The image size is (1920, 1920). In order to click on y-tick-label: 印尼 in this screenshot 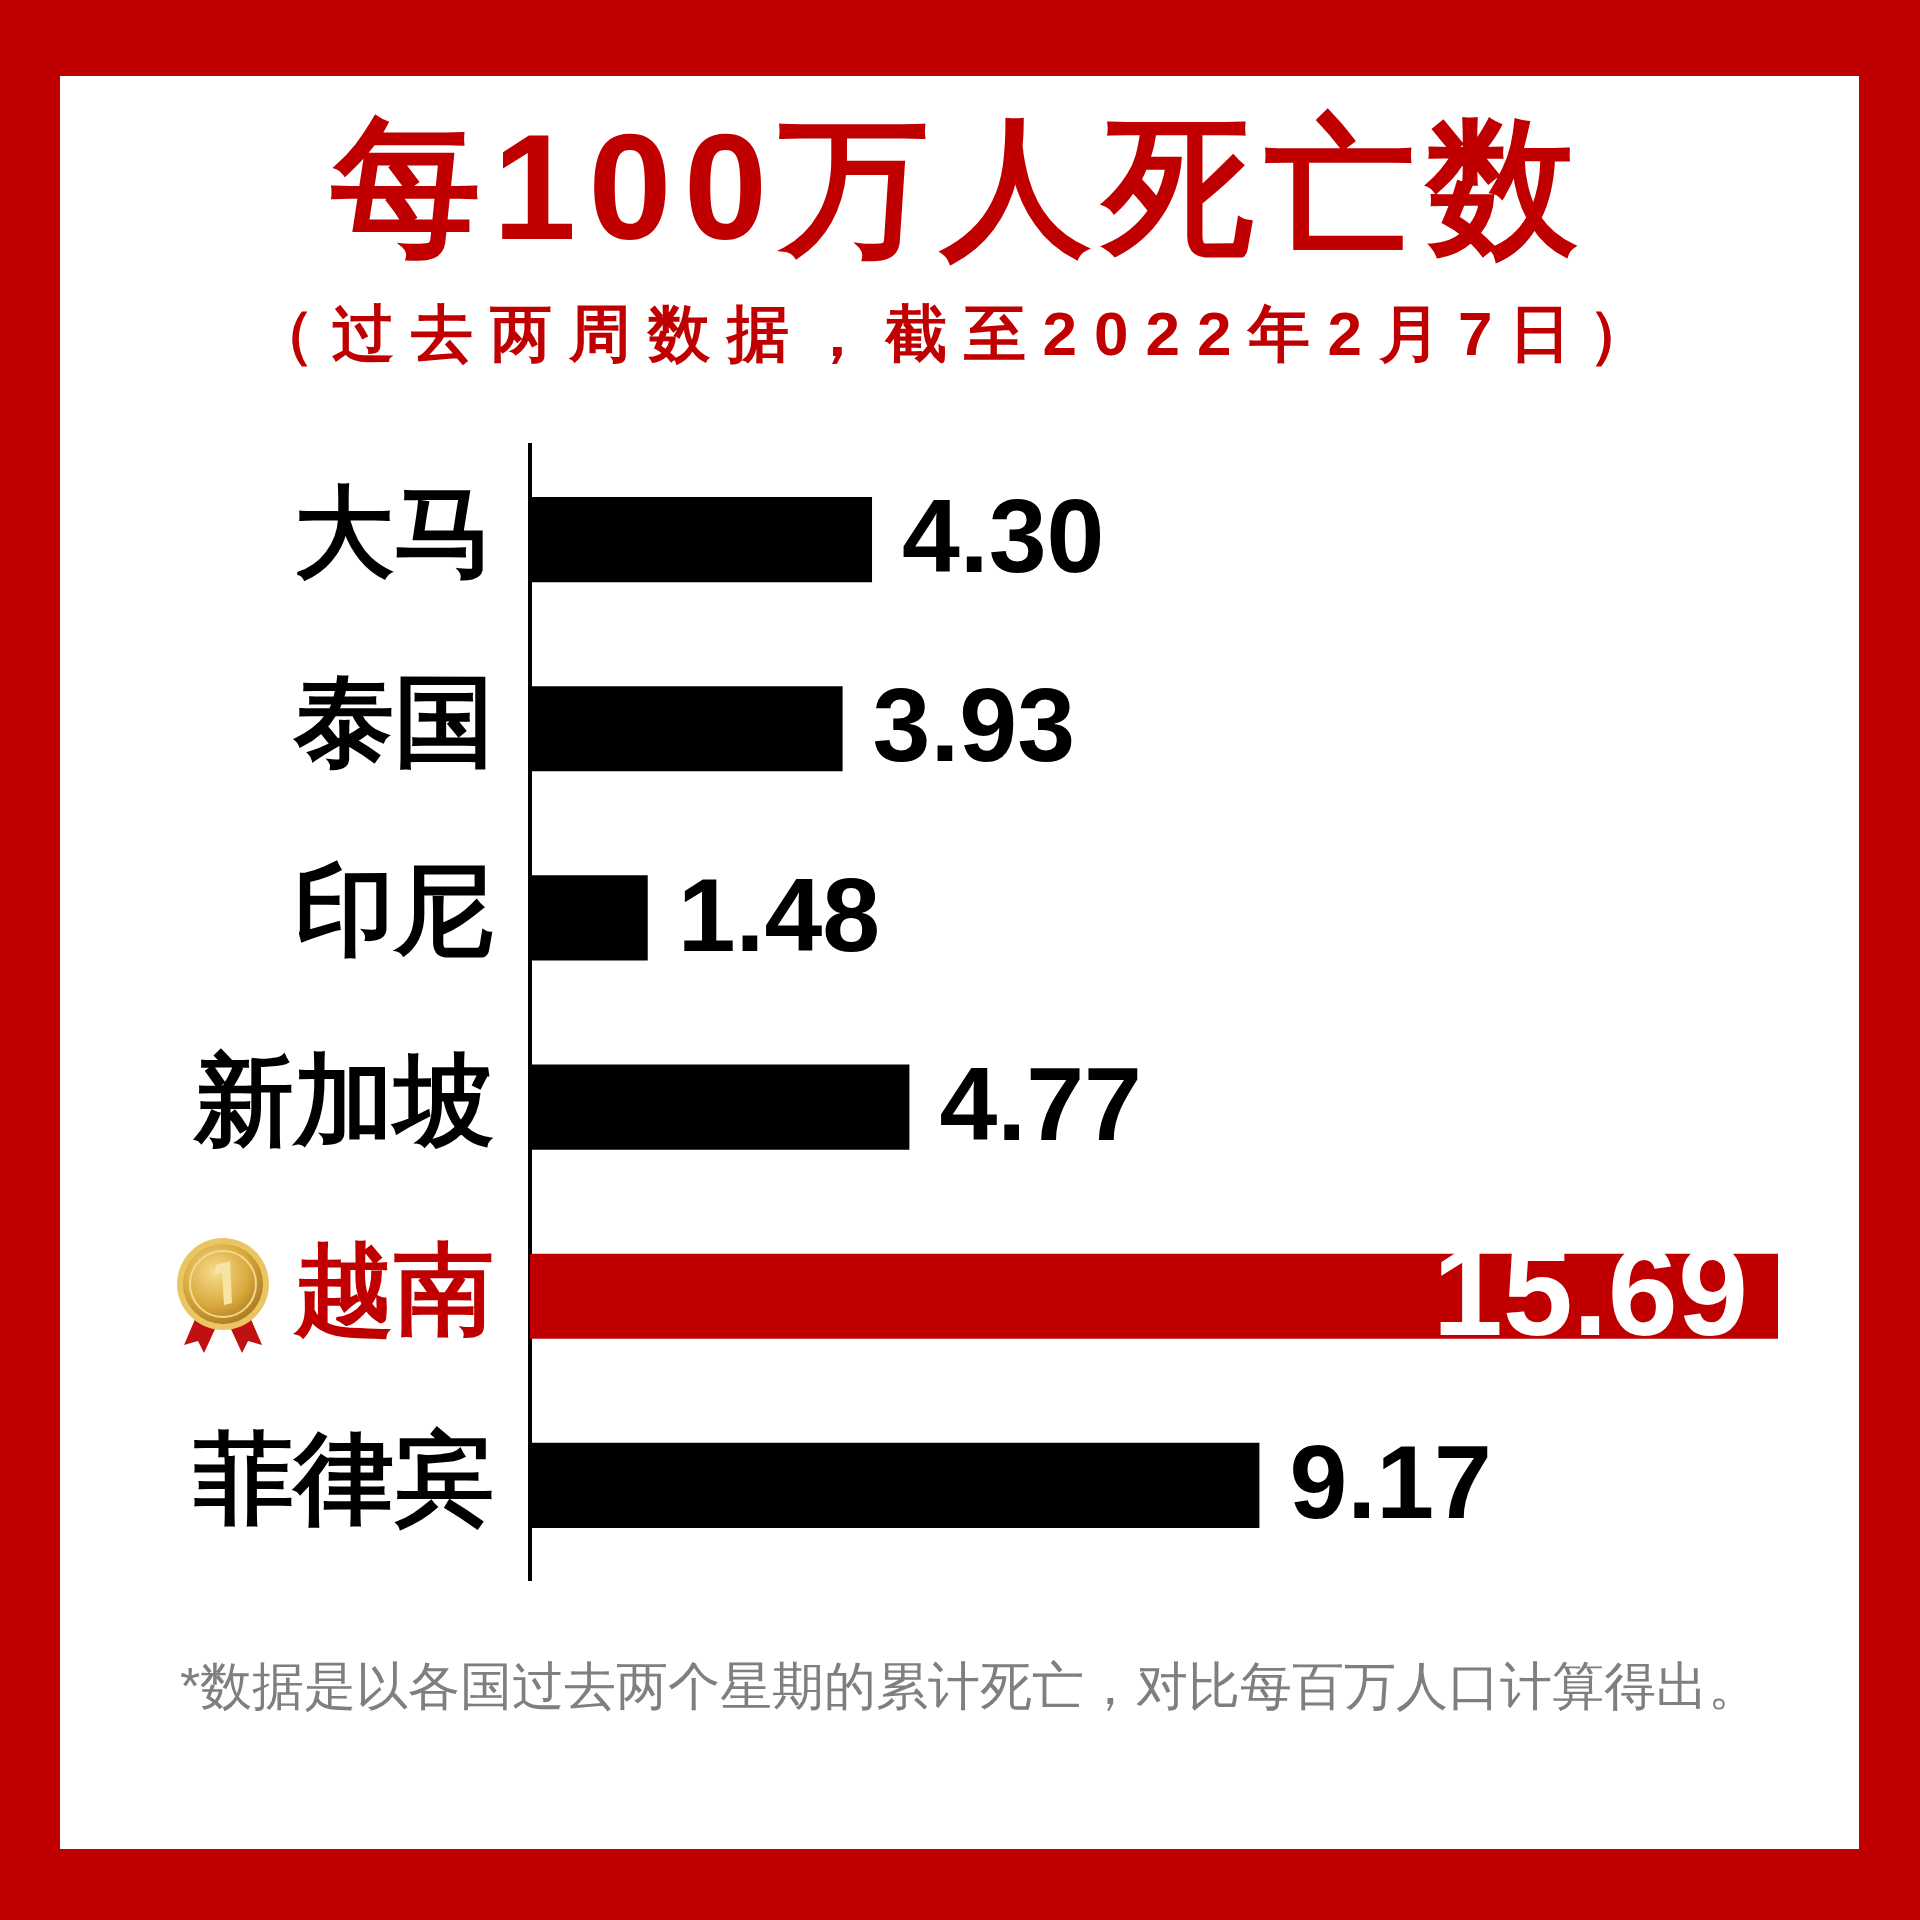, I will do `click(394, 910)`.